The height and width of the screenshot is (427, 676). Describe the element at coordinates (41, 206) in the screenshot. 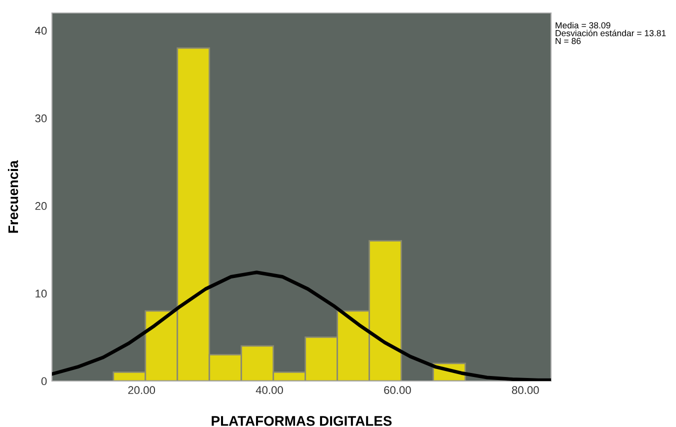

I see `y-tick-label: 20` at that location.